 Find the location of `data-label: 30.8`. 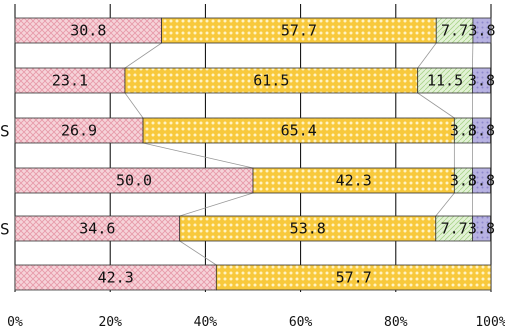

data-label: 30.8 is located at coordinates (88, 31).